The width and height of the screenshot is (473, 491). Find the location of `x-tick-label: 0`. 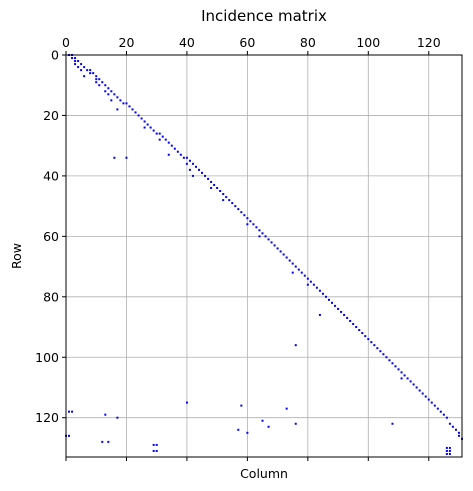

x-tick-label: 0 is located at coordinates (66, 42).